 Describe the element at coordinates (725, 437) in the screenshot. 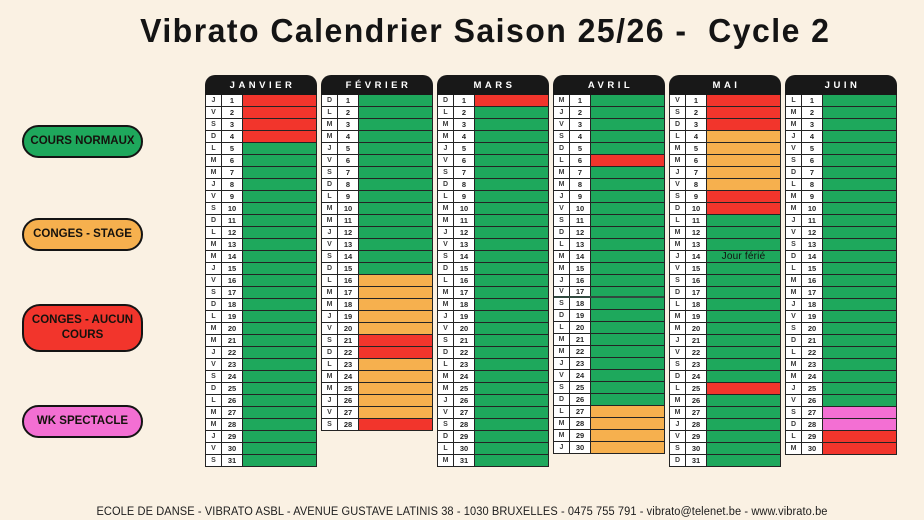

I see `day-row: V 29` at that location.